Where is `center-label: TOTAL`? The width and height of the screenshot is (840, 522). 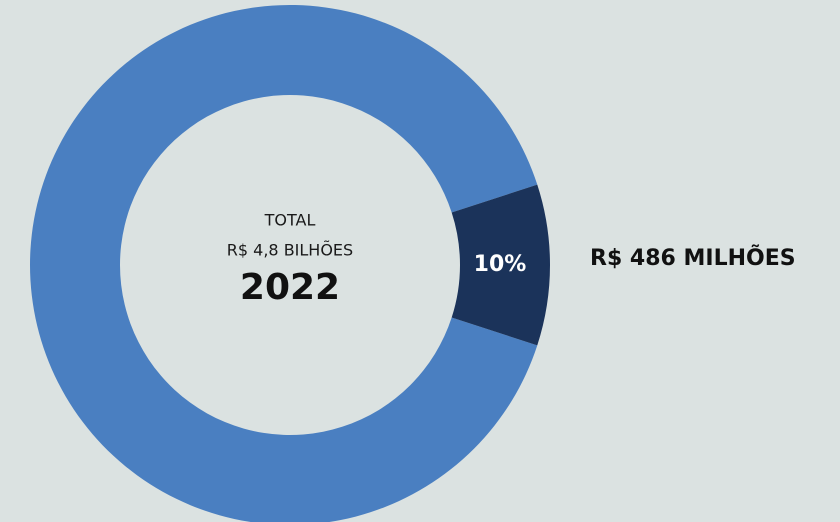 center-label: TOTAL is located at coordinates (290, 220).